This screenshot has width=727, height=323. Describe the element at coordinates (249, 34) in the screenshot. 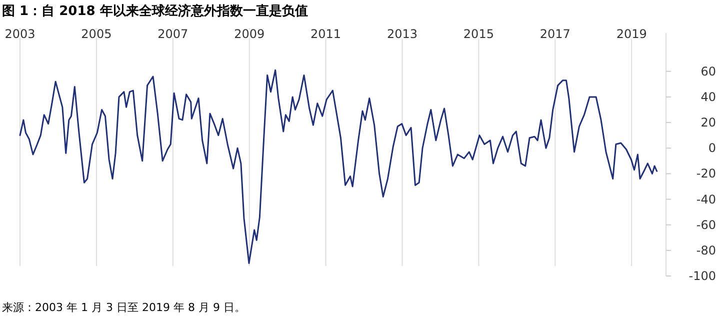

I see `x-tick-label: 2009` at that location.